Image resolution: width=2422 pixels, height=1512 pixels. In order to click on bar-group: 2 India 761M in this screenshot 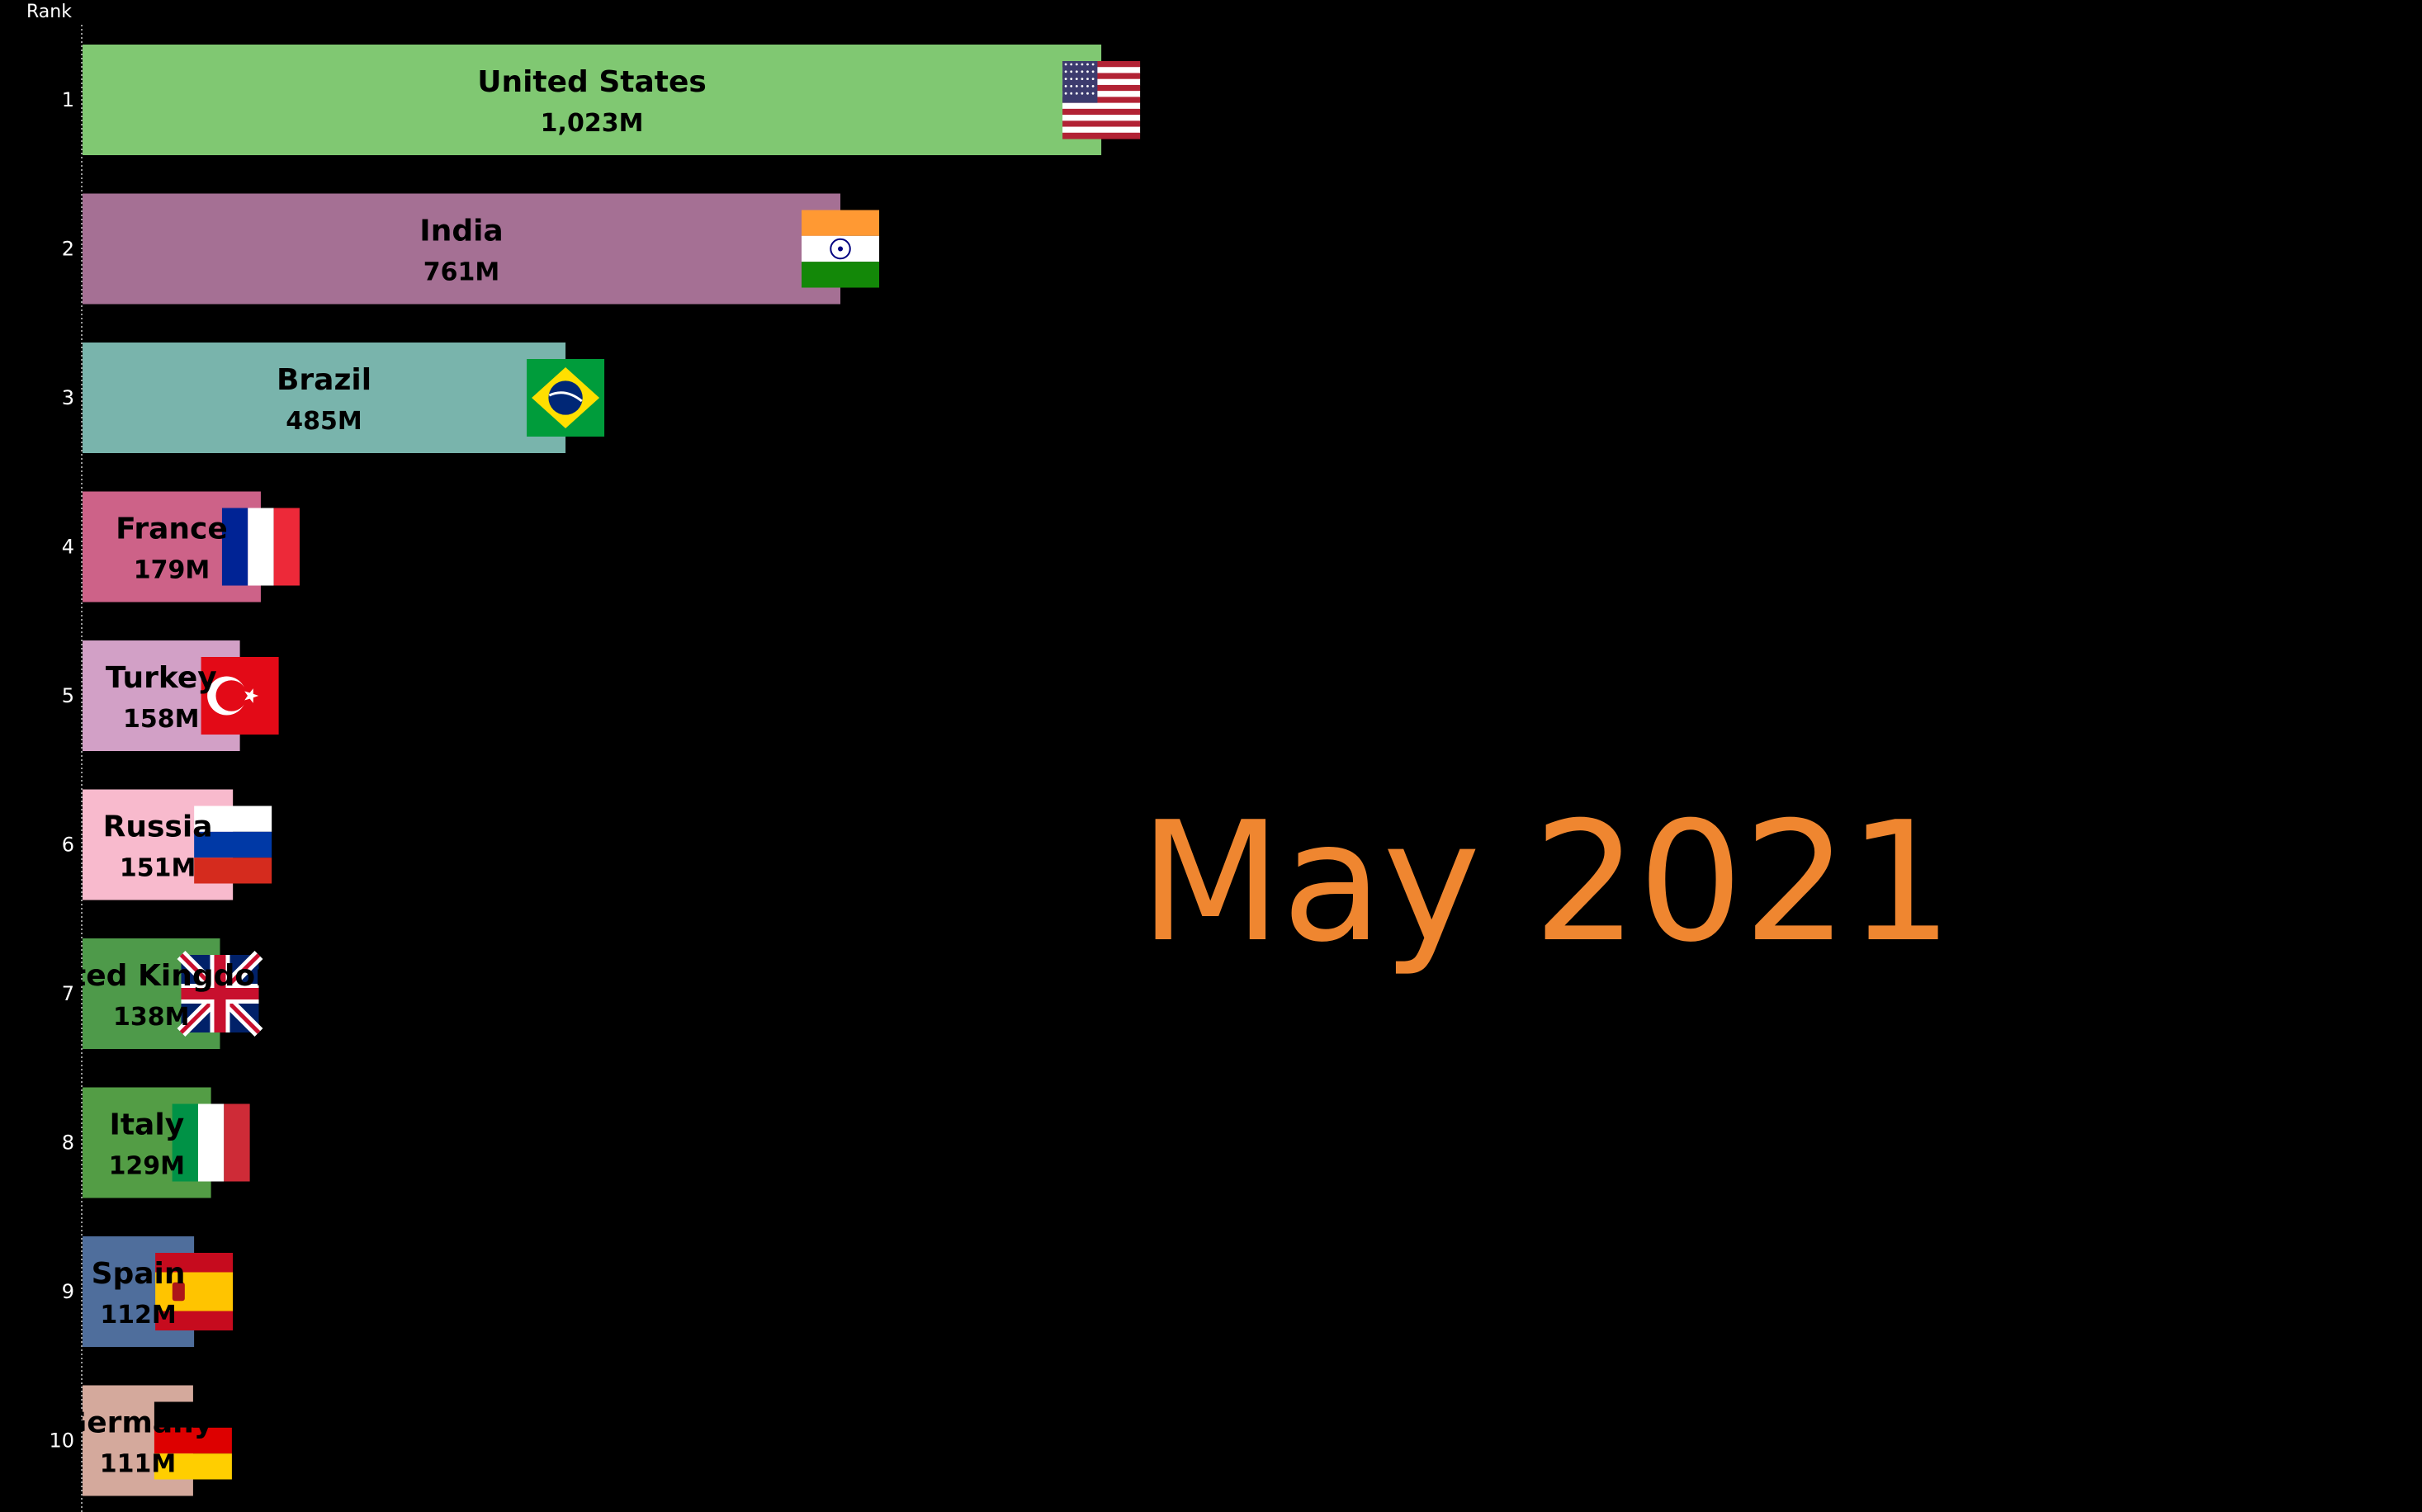, I will do `click(471, 249)`.